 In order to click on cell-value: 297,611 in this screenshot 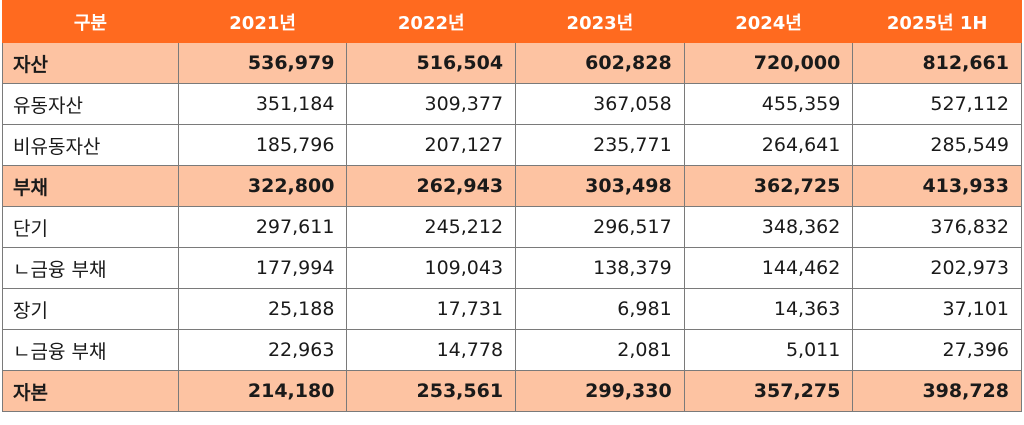, I will do `click(262, 227)`.